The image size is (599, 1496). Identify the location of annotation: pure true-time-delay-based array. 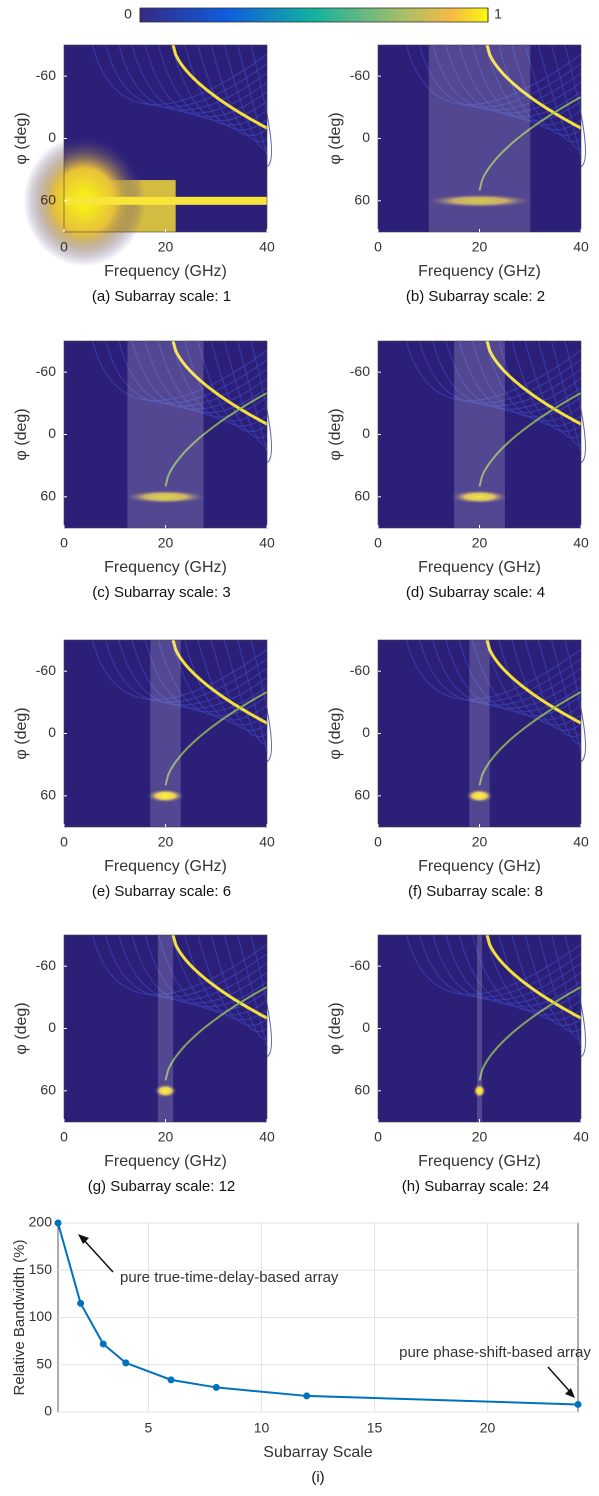
(229, 1277).